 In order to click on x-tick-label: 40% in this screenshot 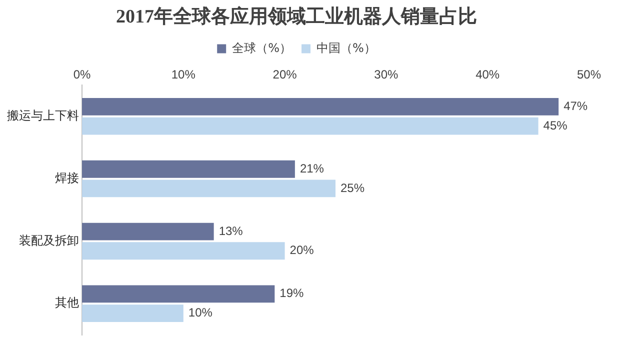, I will do `click(488, 74)`.